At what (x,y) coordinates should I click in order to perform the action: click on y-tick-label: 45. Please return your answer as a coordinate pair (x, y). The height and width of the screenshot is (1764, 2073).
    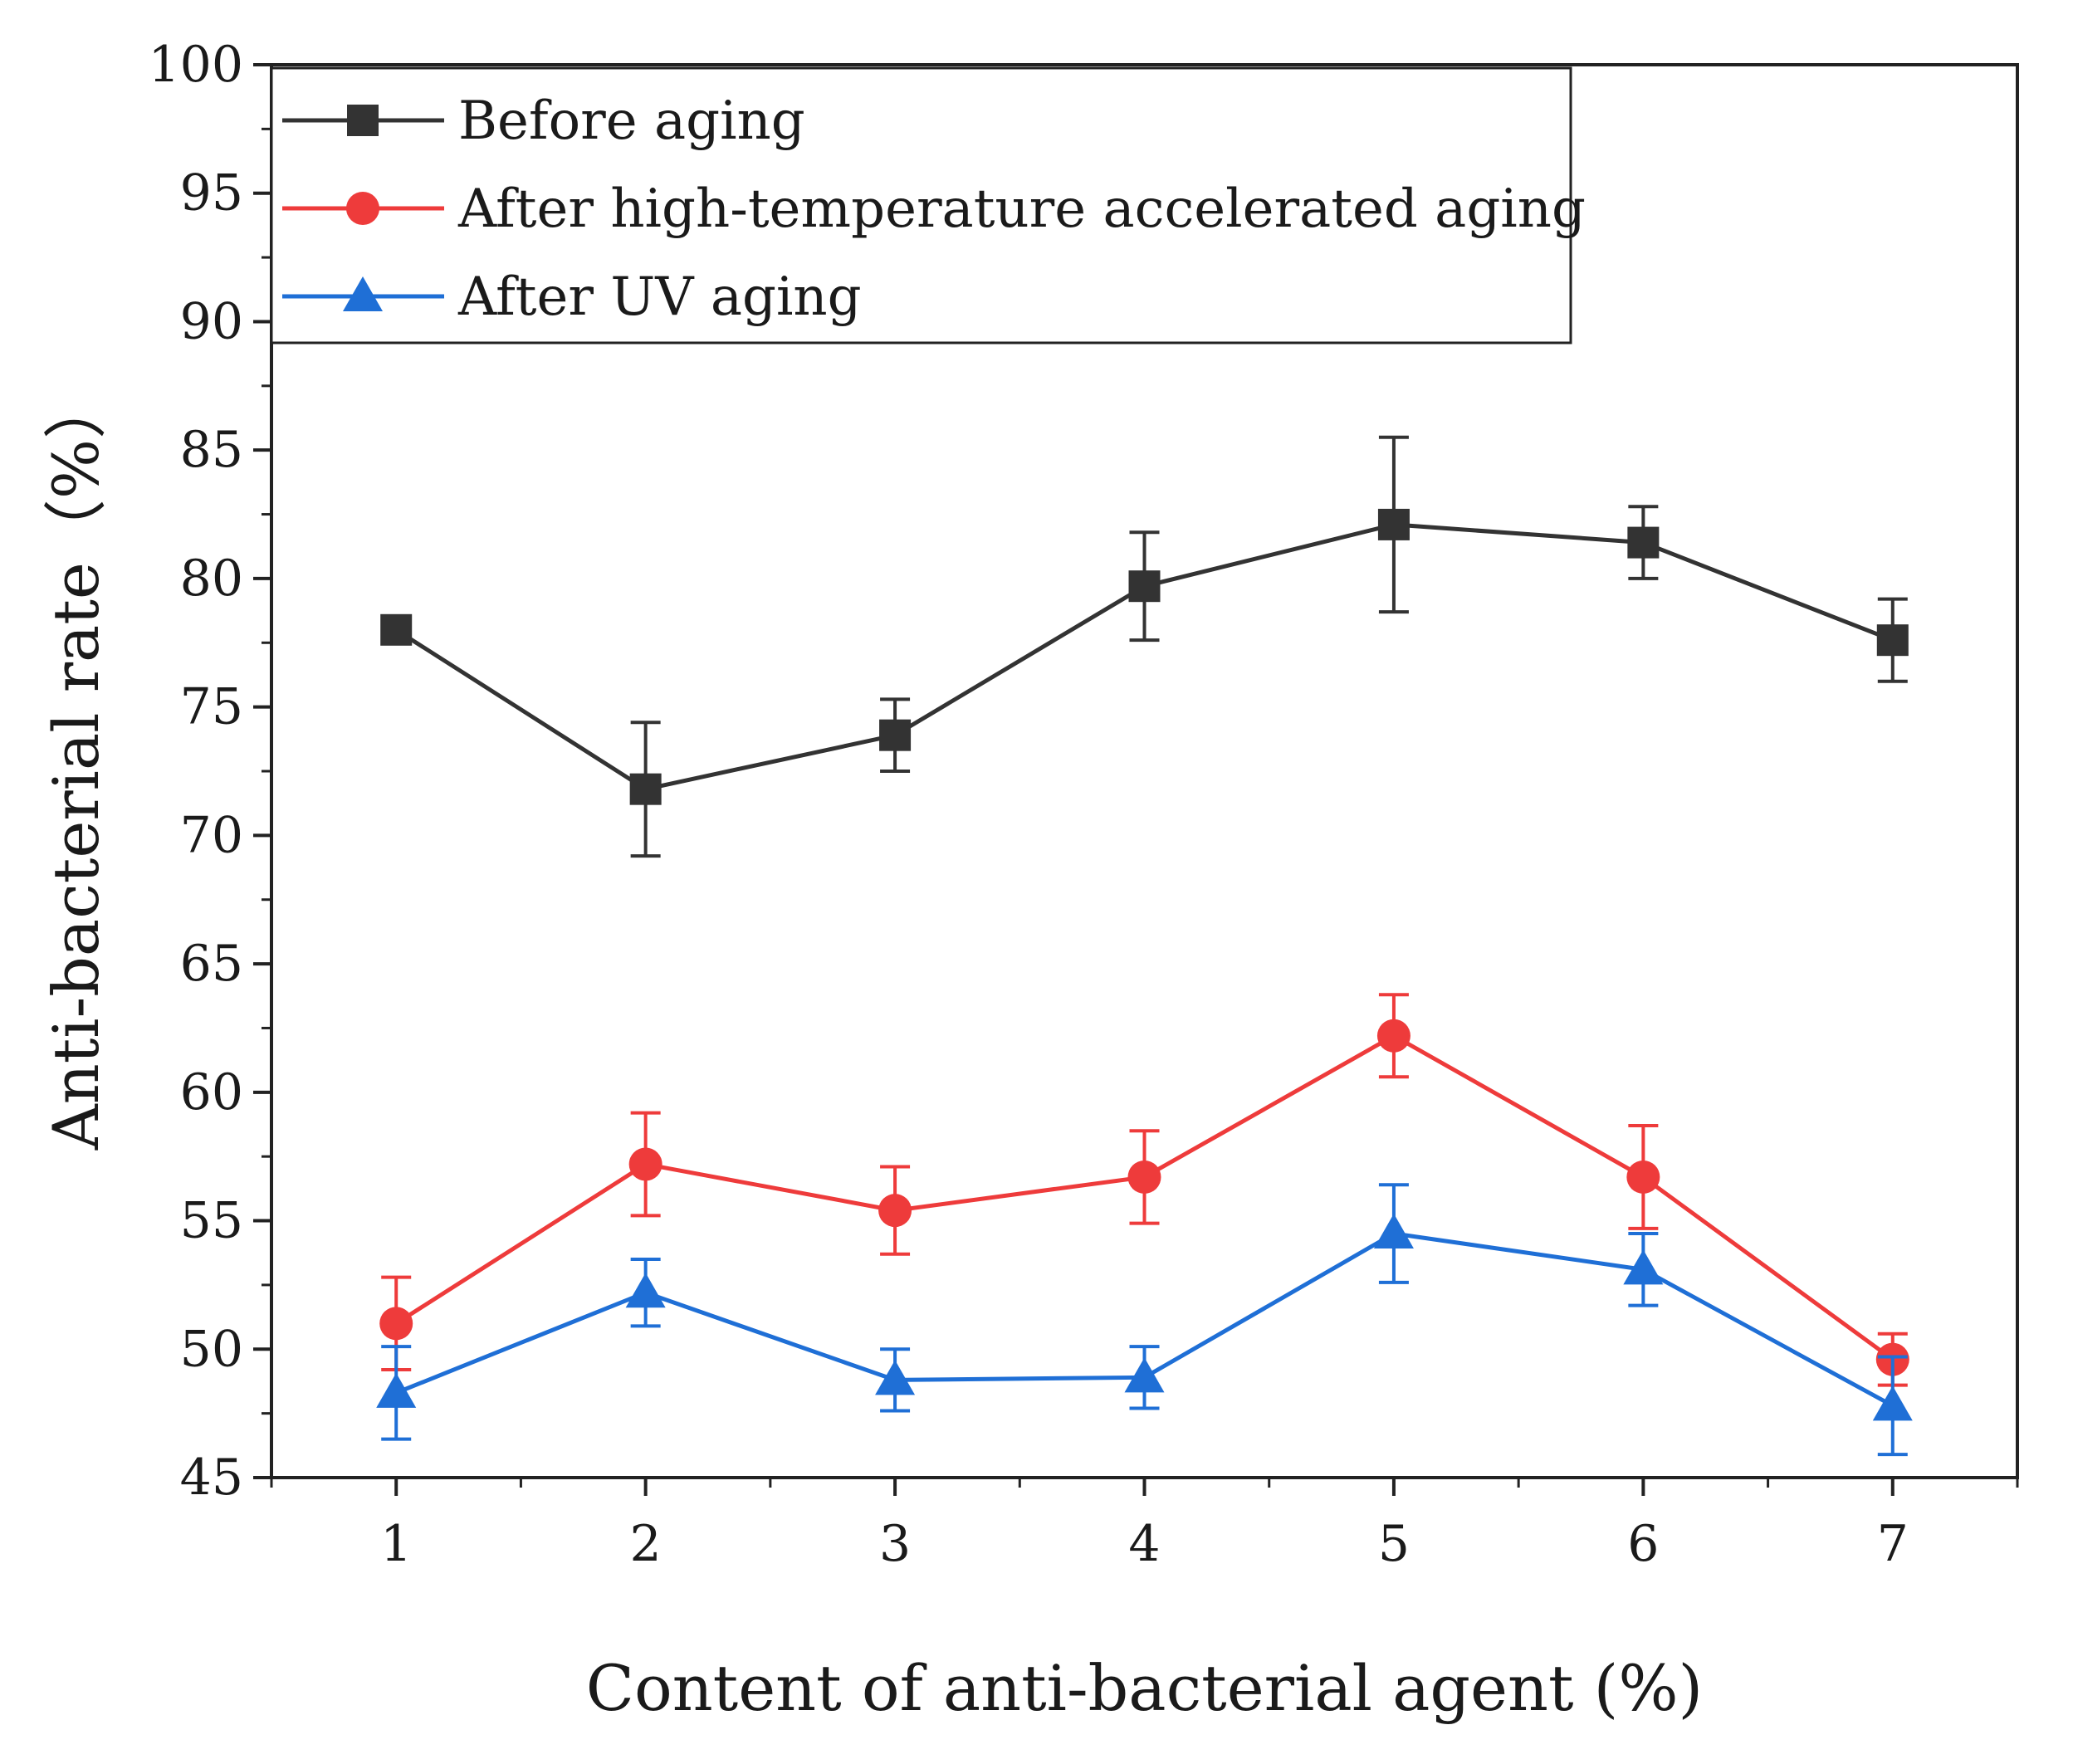
    Looking at the image, I should click on (212, 1478).